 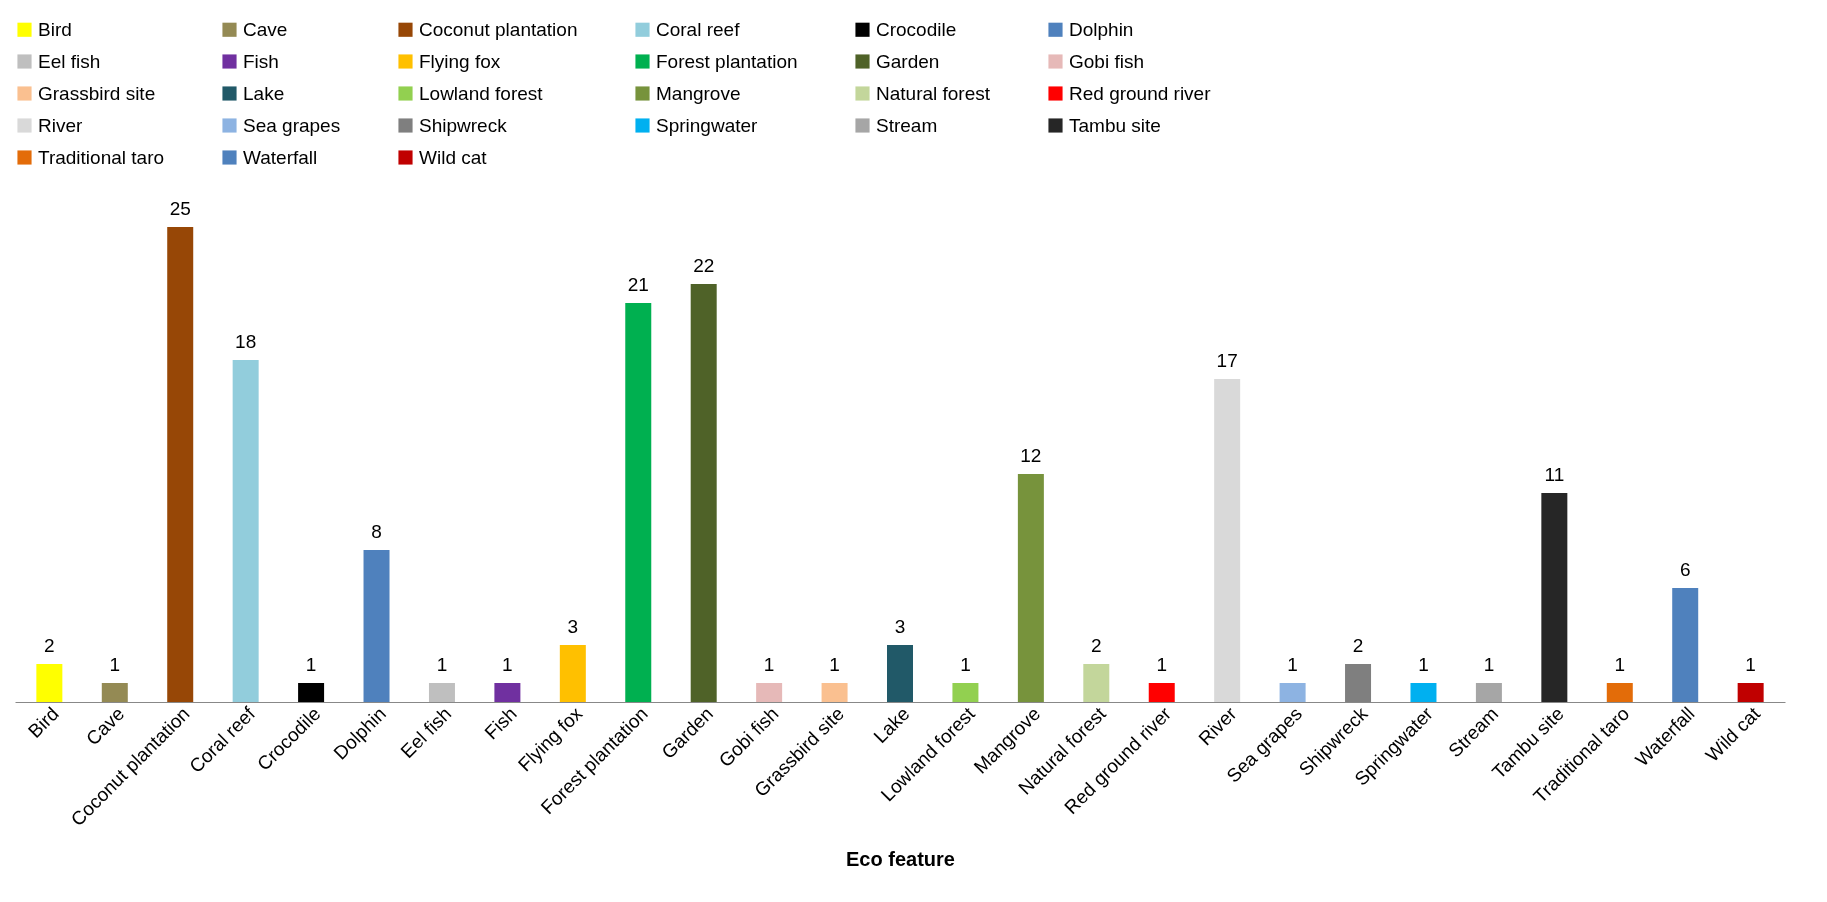 I want to click on x-axis-title: Eco feature, so click(x=900, y=858).